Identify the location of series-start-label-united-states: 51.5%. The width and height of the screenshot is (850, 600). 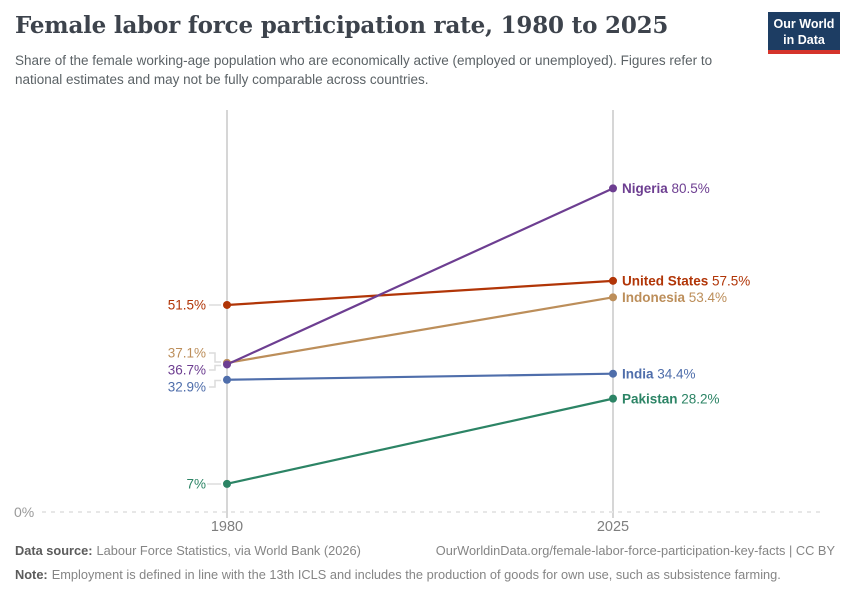
(187, 305).